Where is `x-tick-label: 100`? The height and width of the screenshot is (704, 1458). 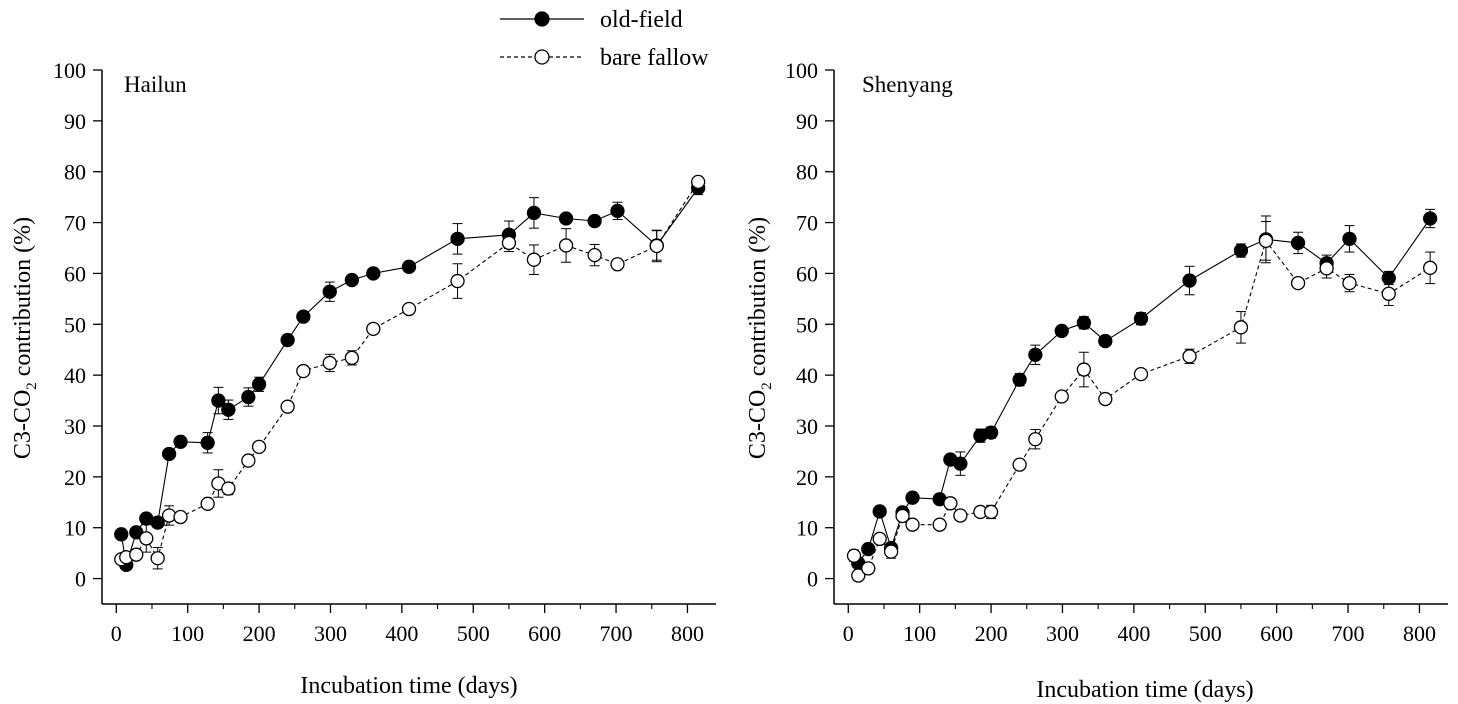
x-tick-label: 100 is located at coordinates (187, 633).